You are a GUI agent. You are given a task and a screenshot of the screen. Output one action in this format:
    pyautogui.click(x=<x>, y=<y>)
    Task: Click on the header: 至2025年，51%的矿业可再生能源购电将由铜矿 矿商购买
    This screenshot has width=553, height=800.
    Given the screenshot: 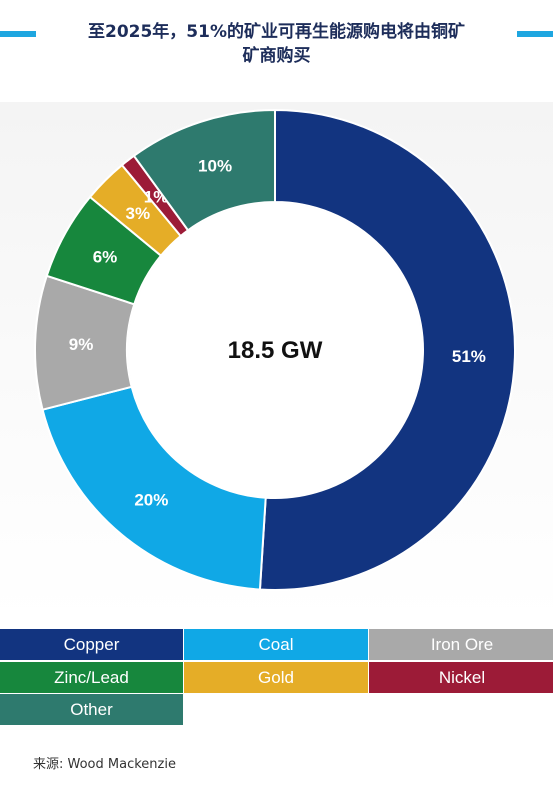 What is the action you would take?
    pyautogui.click(x=276, y=51)
    